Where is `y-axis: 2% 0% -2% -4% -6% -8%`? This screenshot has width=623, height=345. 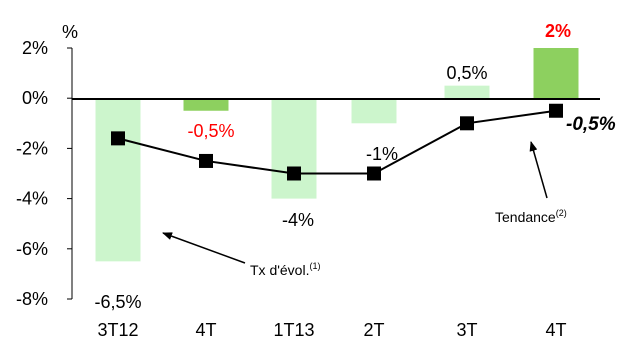 y-axis: 2% 0% -2% -4% -6% -8% is located at coordinates (44, 173).